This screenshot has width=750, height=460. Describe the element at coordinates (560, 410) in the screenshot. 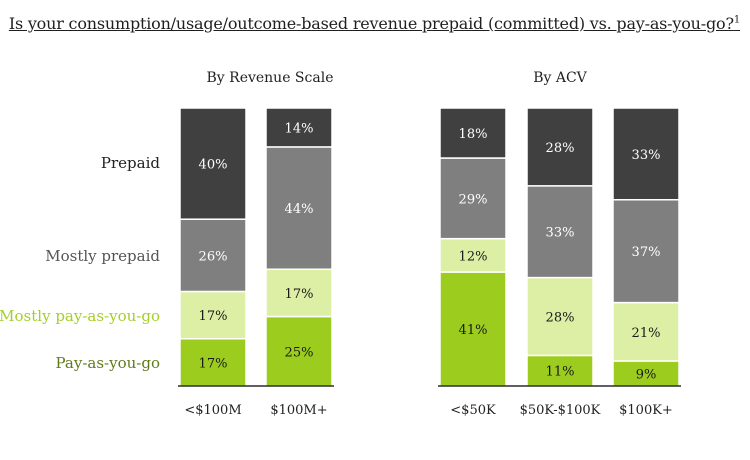

I see `category-label-1-1: $50K-$100K` at that location.